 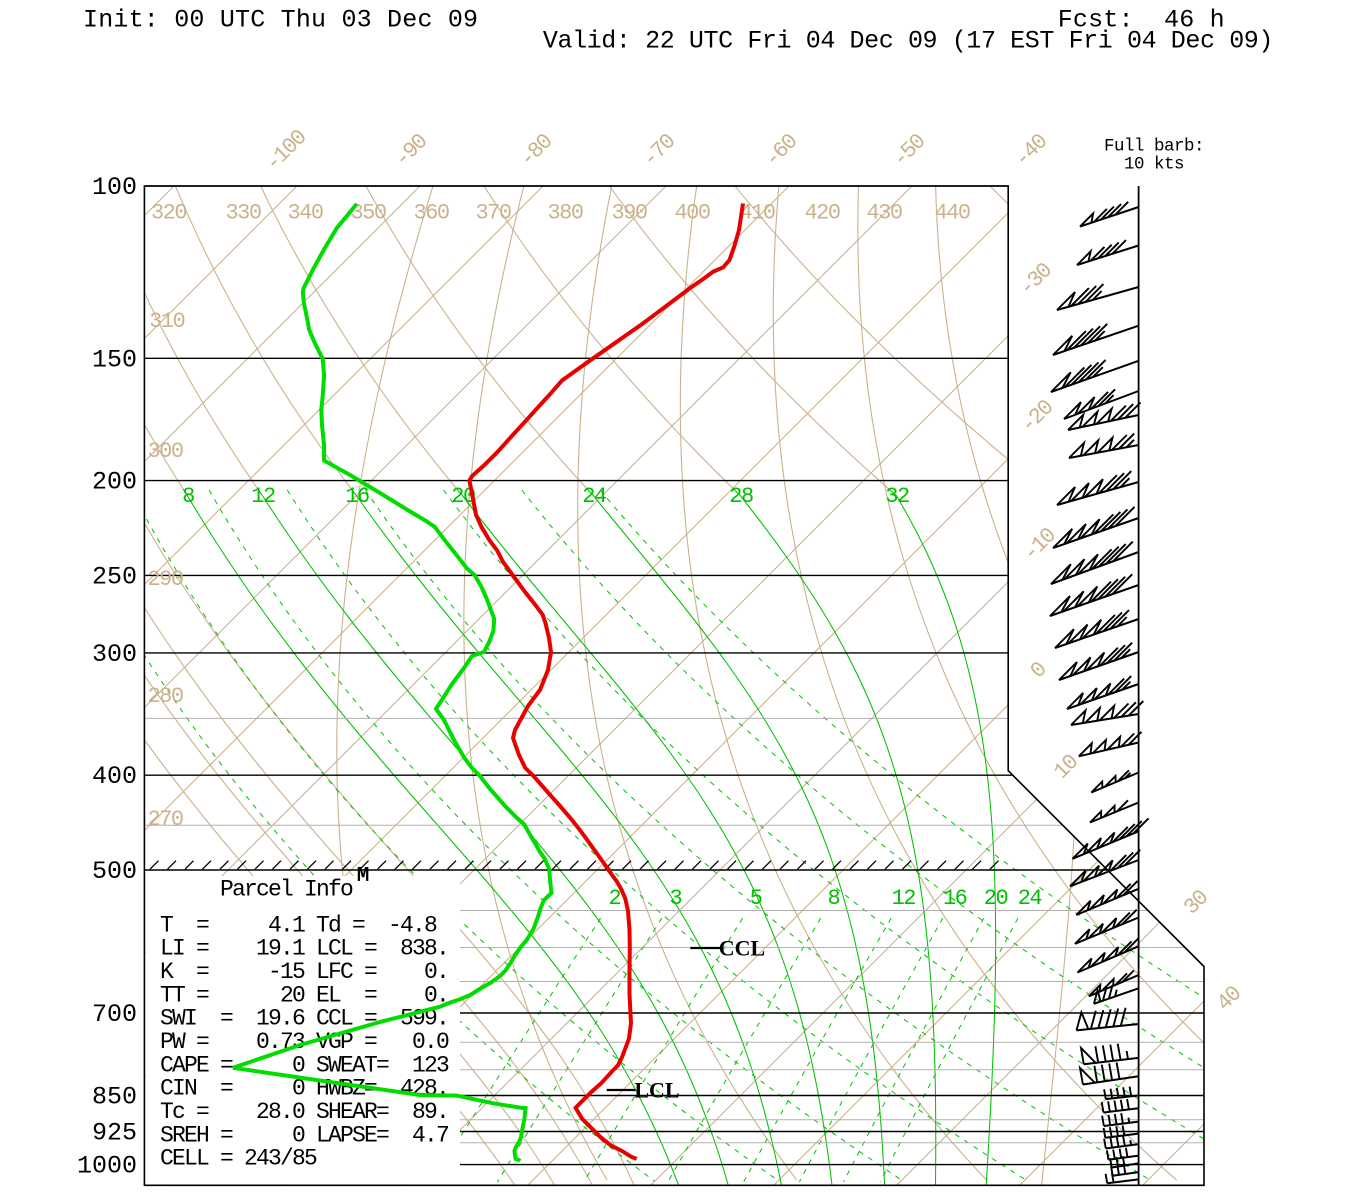 I want to click on svg-text: 250, so click(x=114, y=576).